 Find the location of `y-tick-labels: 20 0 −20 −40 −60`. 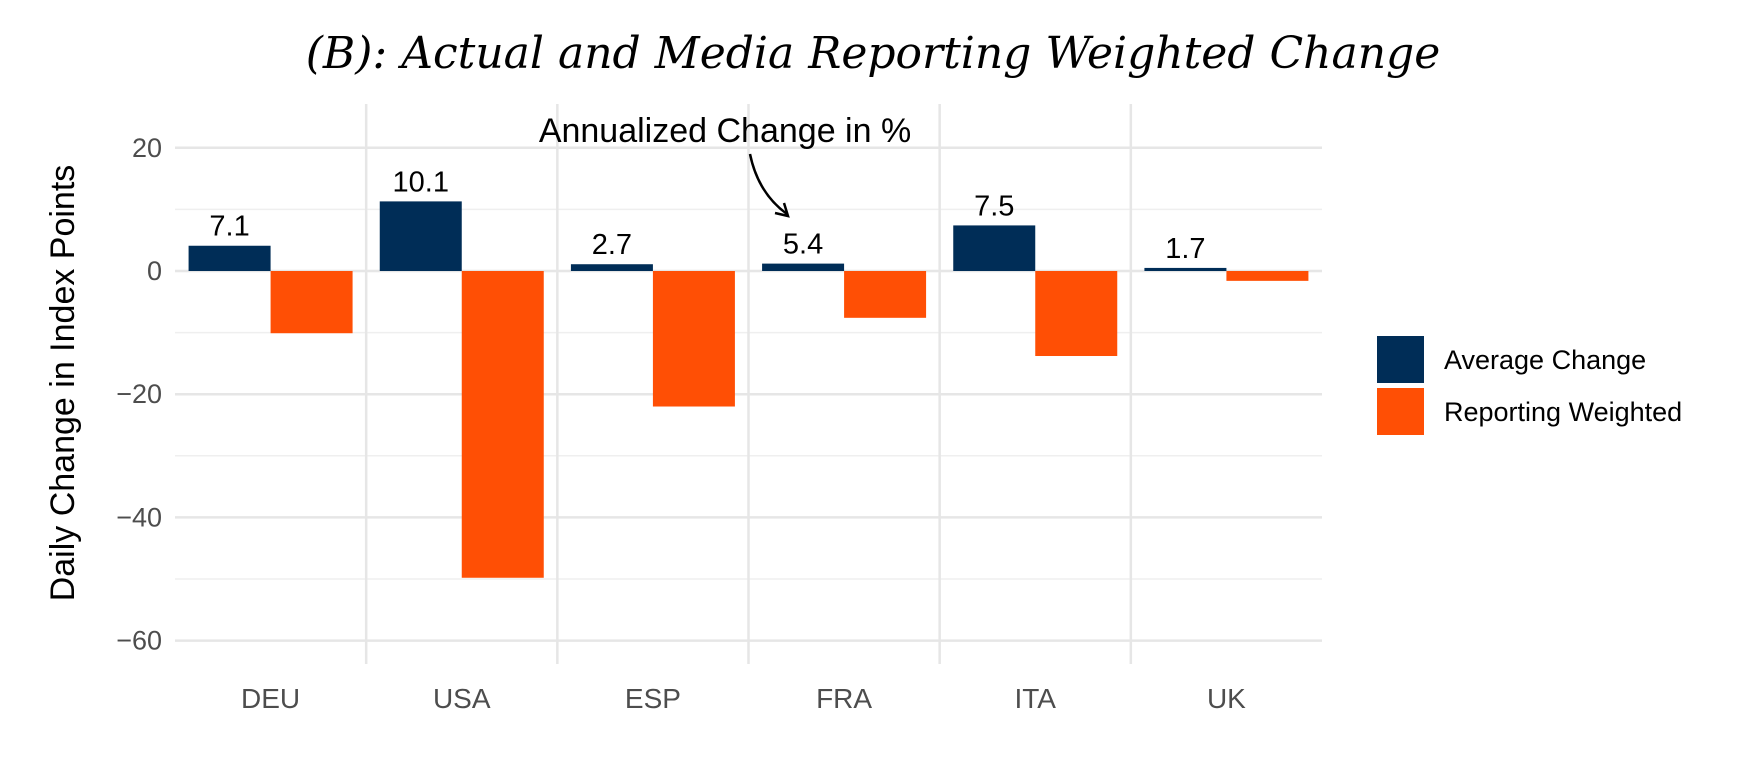

y-tick-labels: 20 0 −20 −40 −60 is located at coordinates (139, 394).